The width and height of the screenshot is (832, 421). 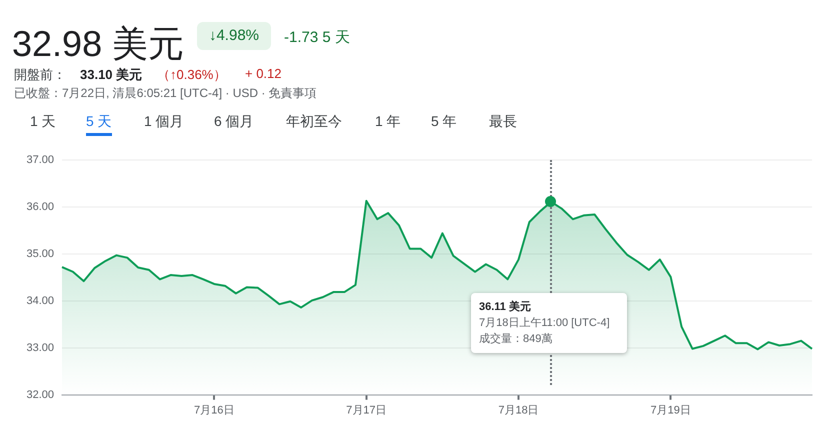 I want to click on text: 33.10 美元, so click(x=111, y=75).